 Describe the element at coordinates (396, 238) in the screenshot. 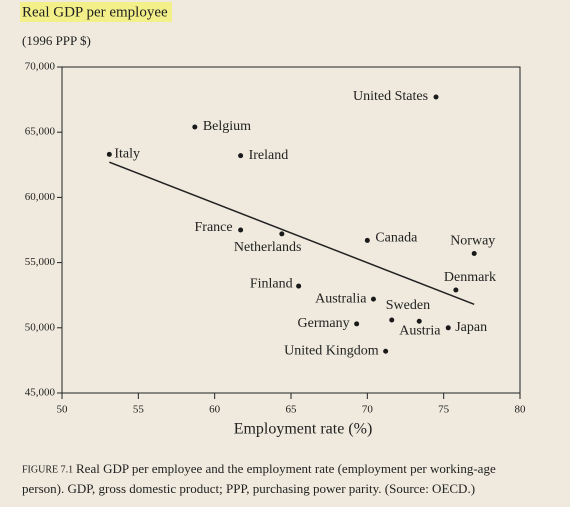

I see `point-label: Canada` at that location.